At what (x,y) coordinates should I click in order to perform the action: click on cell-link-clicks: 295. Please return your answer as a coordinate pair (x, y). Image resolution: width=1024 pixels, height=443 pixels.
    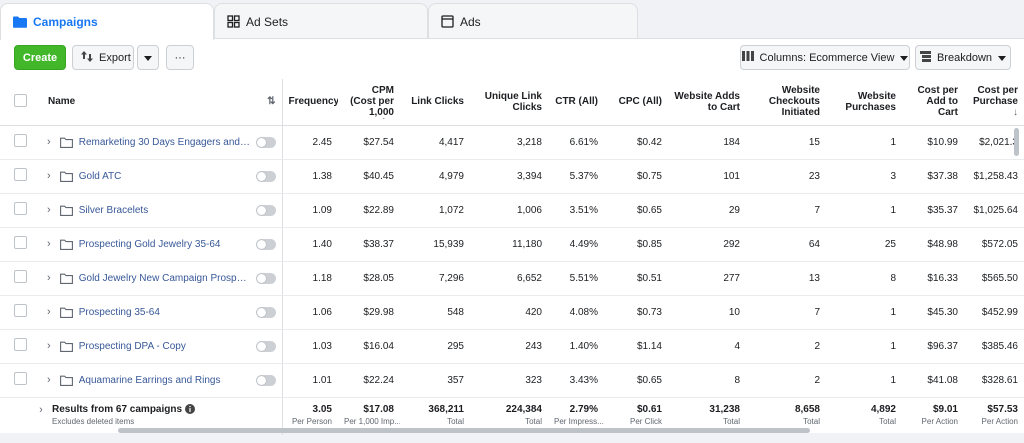
    Looking at the image, I should click on (435, 346).